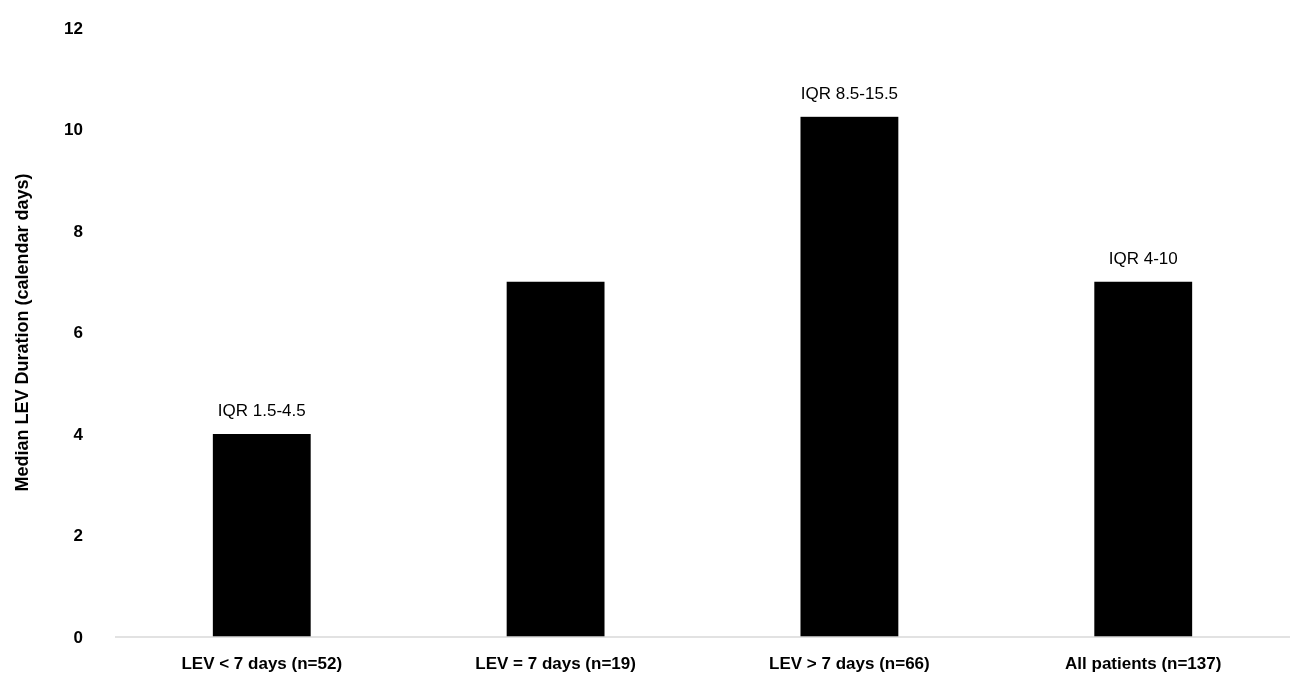 The height and width of the screenshot is (689, 1305). What do you see at coordinates (849, 93) in the screenshot?
I see `annotation: IQR 8.5-15.5` at bounding box center [849, 93].